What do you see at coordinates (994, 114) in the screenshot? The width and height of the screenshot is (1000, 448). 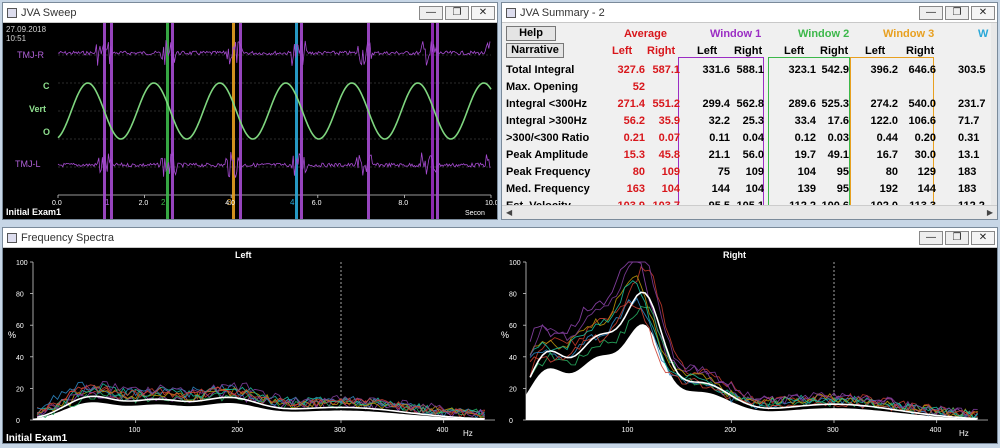 I see `vertical-scrollbar` at bounding box center [994, 114].